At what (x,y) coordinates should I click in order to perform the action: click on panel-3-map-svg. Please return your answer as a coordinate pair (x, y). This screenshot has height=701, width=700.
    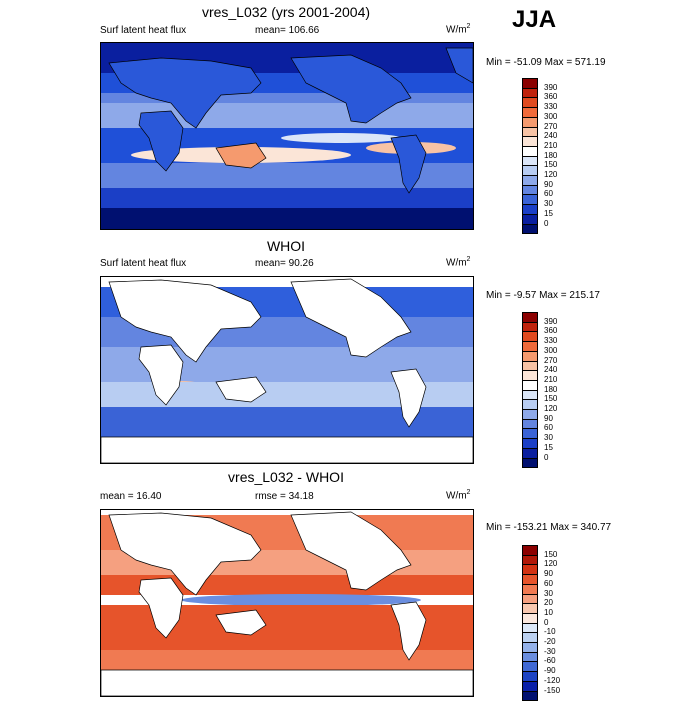
    Looking at the image, I should click on (287, 603).